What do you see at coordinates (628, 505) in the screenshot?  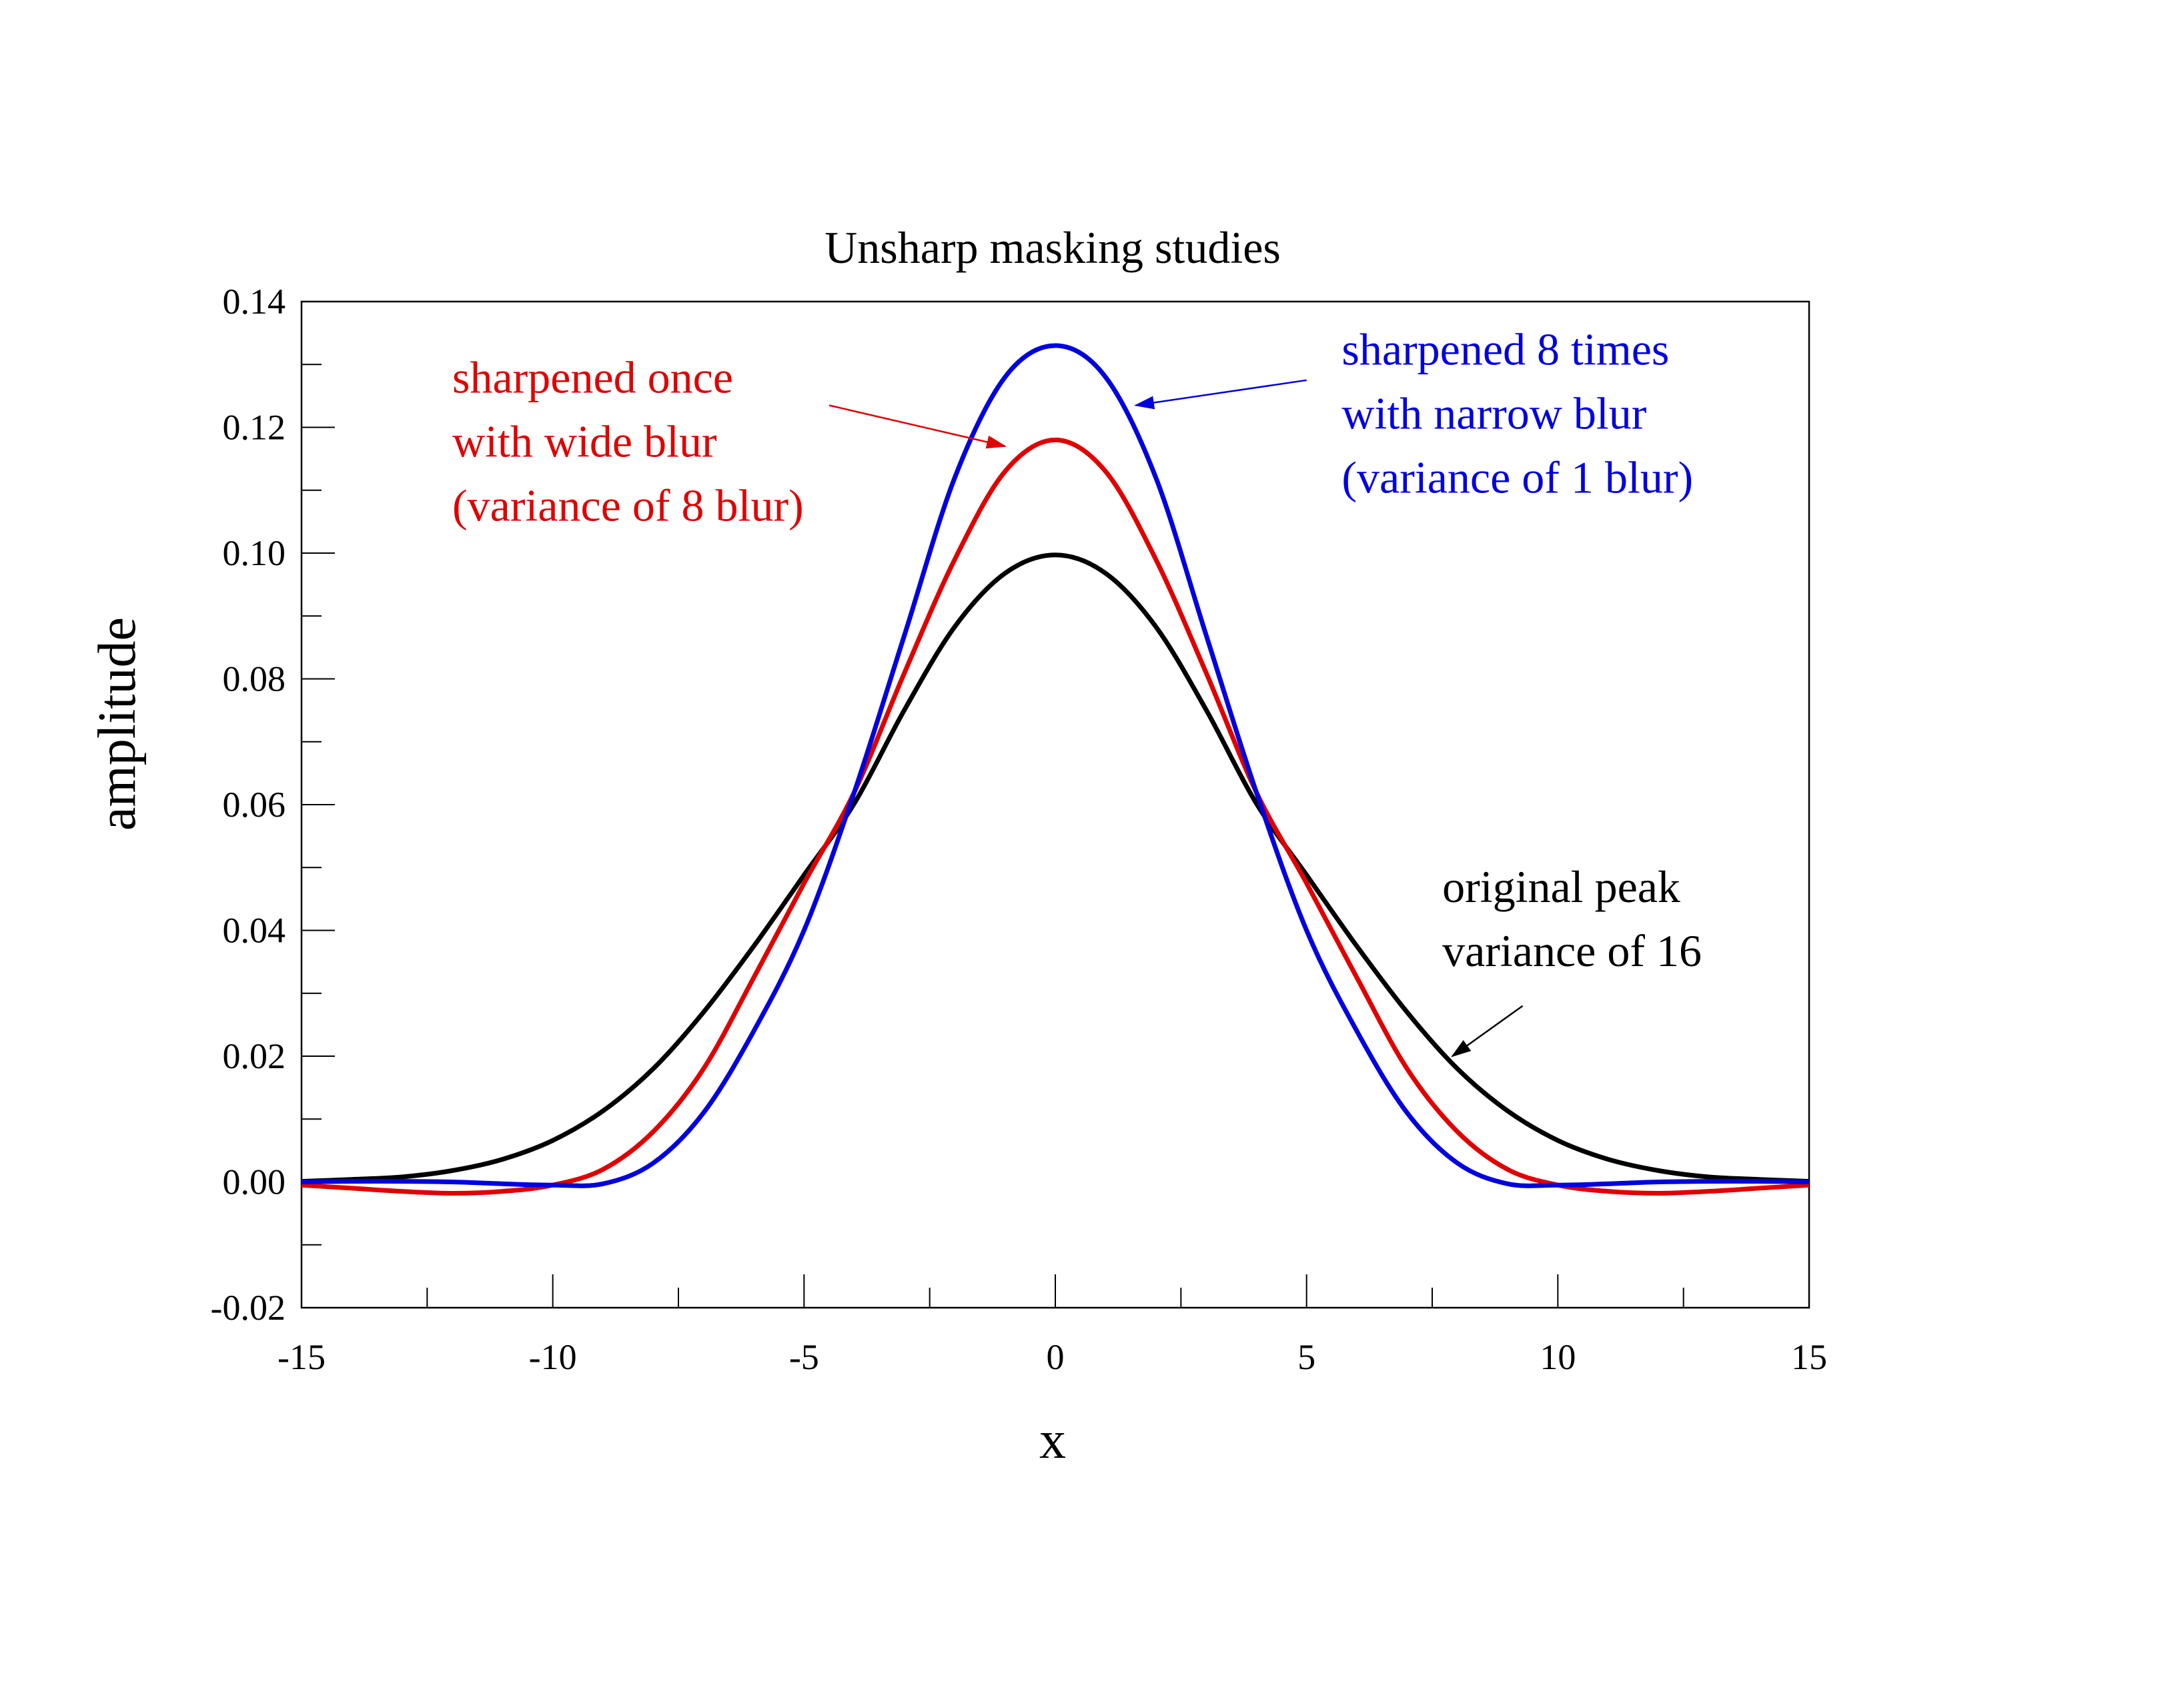 I see `sharpened-once-annotation-line: (variance of 8 blur)` at bounding box center [628, 505].